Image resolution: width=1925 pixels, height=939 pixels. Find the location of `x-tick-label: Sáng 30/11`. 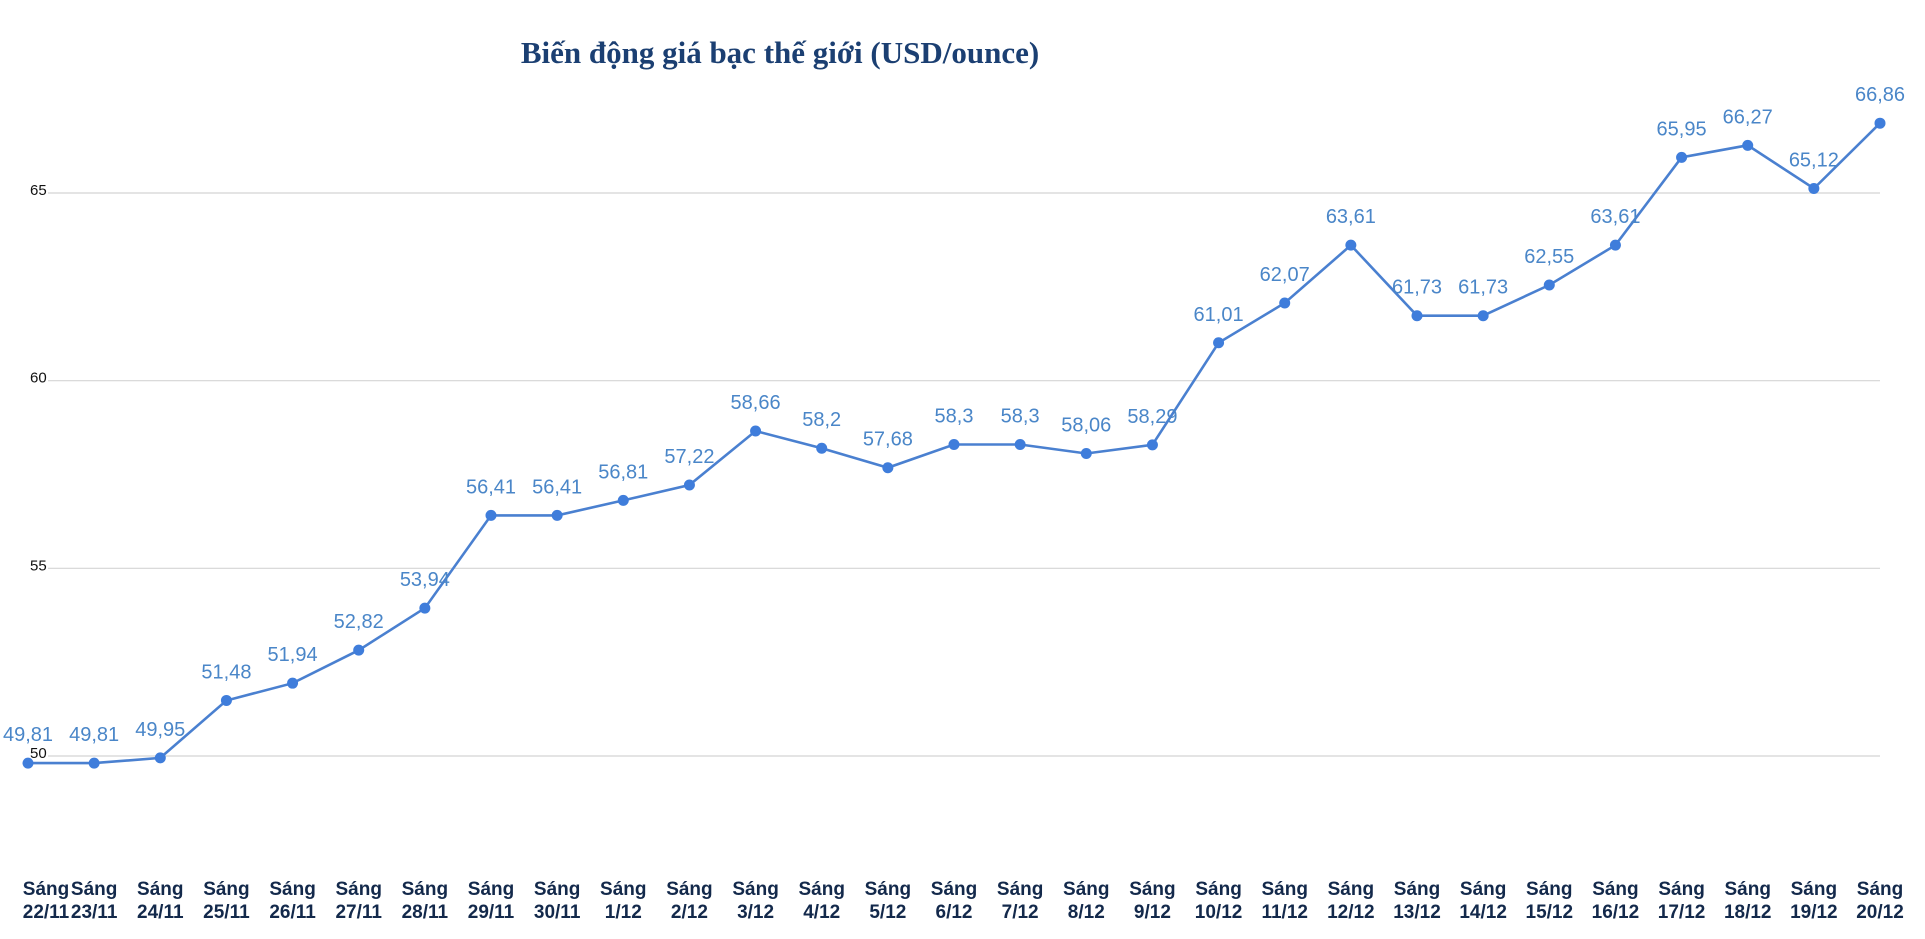

x-tick-label: Sáng 30/11 is located at coordinates (557, 901).